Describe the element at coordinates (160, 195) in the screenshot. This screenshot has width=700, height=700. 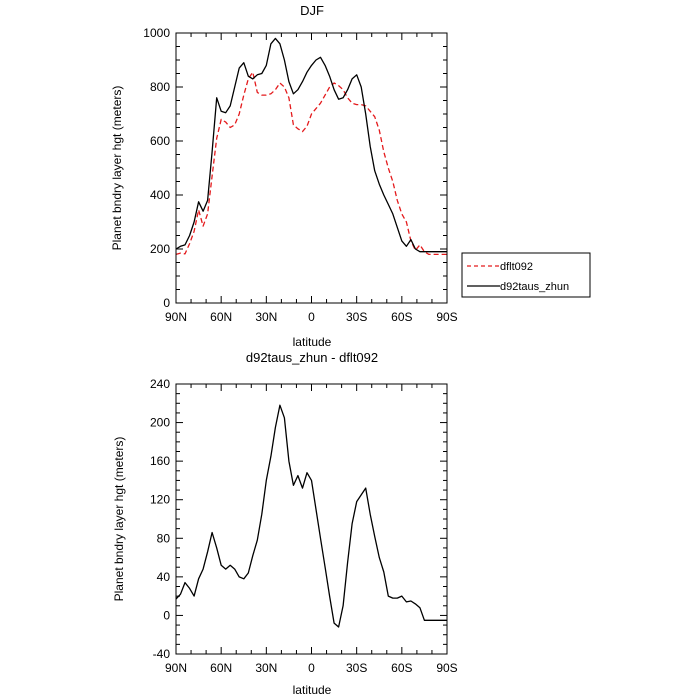
I see `top-ytick-label: 400` at that location.